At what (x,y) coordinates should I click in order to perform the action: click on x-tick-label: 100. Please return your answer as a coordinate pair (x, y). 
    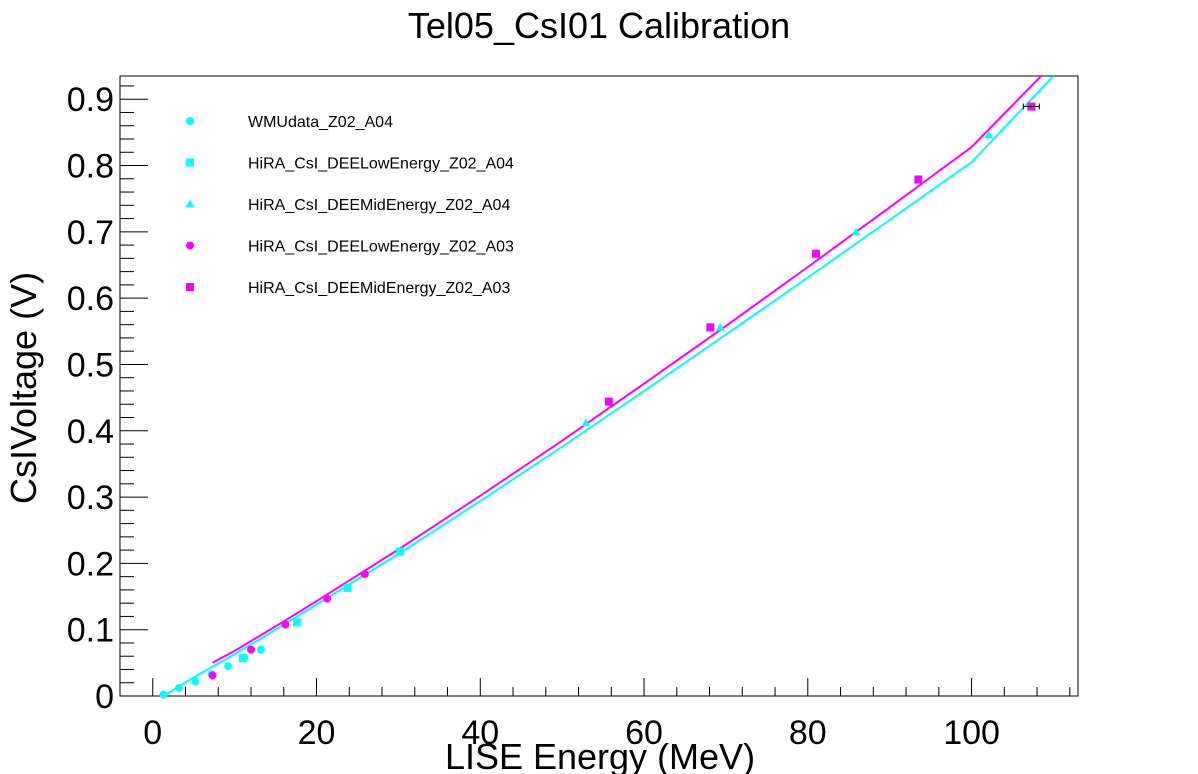
    Looking at the image, I should click on (971, 733).